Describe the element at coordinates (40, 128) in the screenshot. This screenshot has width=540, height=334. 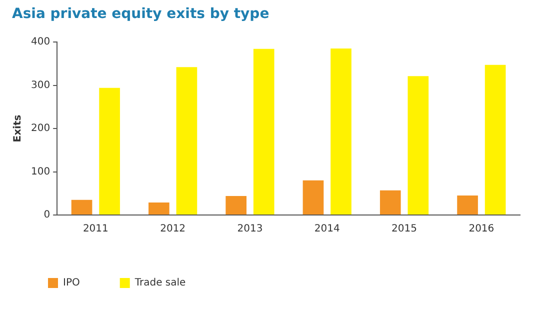
I see `y-tick-label: 200` at that location.